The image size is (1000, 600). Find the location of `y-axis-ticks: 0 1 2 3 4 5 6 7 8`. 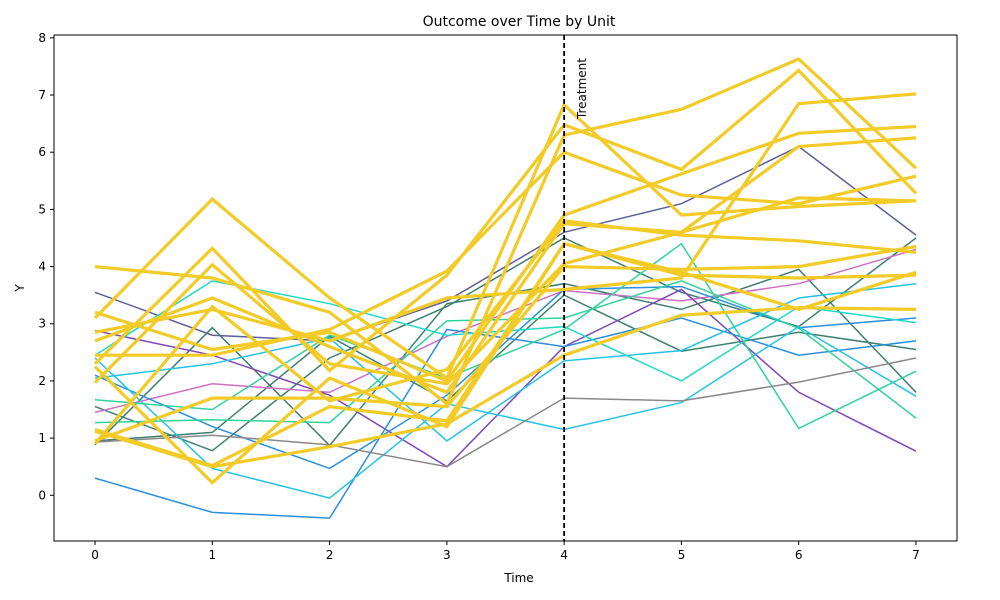

y-axis-ticks: 0 1 2 3 4 5 6 7 8 is located at coordinates (46, 266).